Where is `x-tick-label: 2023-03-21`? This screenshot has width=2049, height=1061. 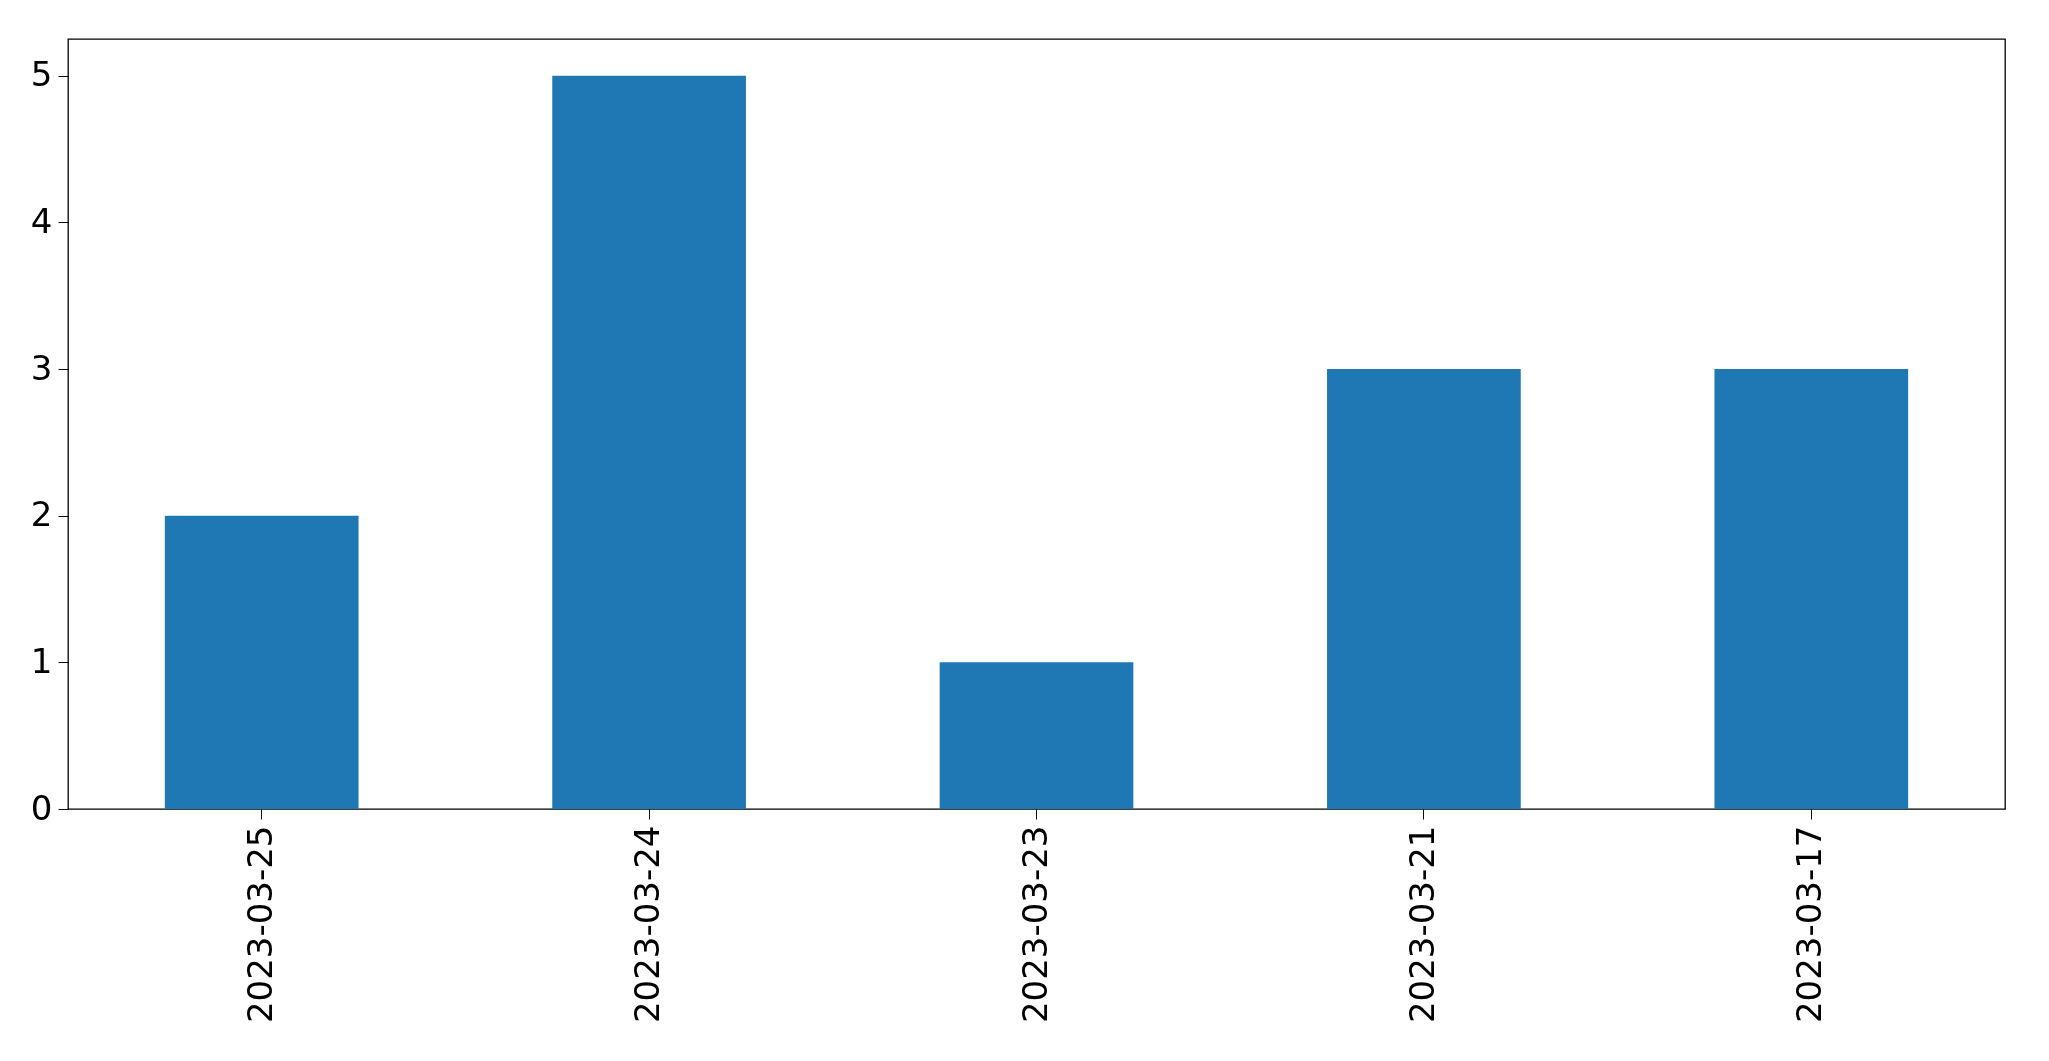
x-tick-label: 2023-03-21 is located at coordinates (1421, 924).